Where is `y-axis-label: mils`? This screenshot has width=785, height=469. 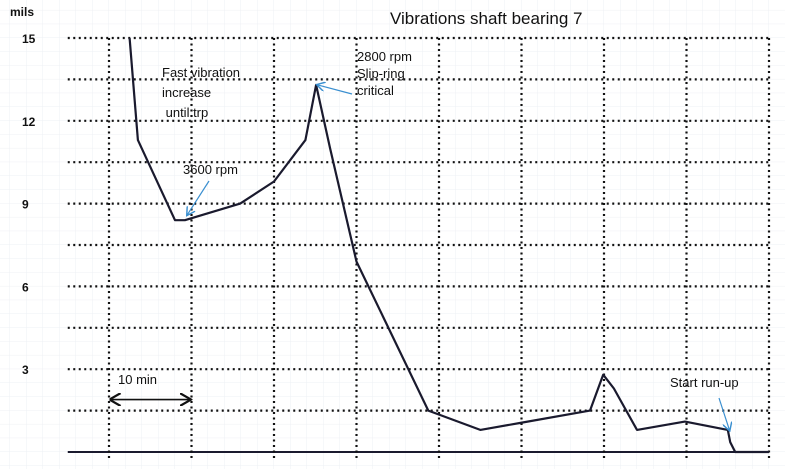 y-axis-label: mils is located at coordinates (22, 12).